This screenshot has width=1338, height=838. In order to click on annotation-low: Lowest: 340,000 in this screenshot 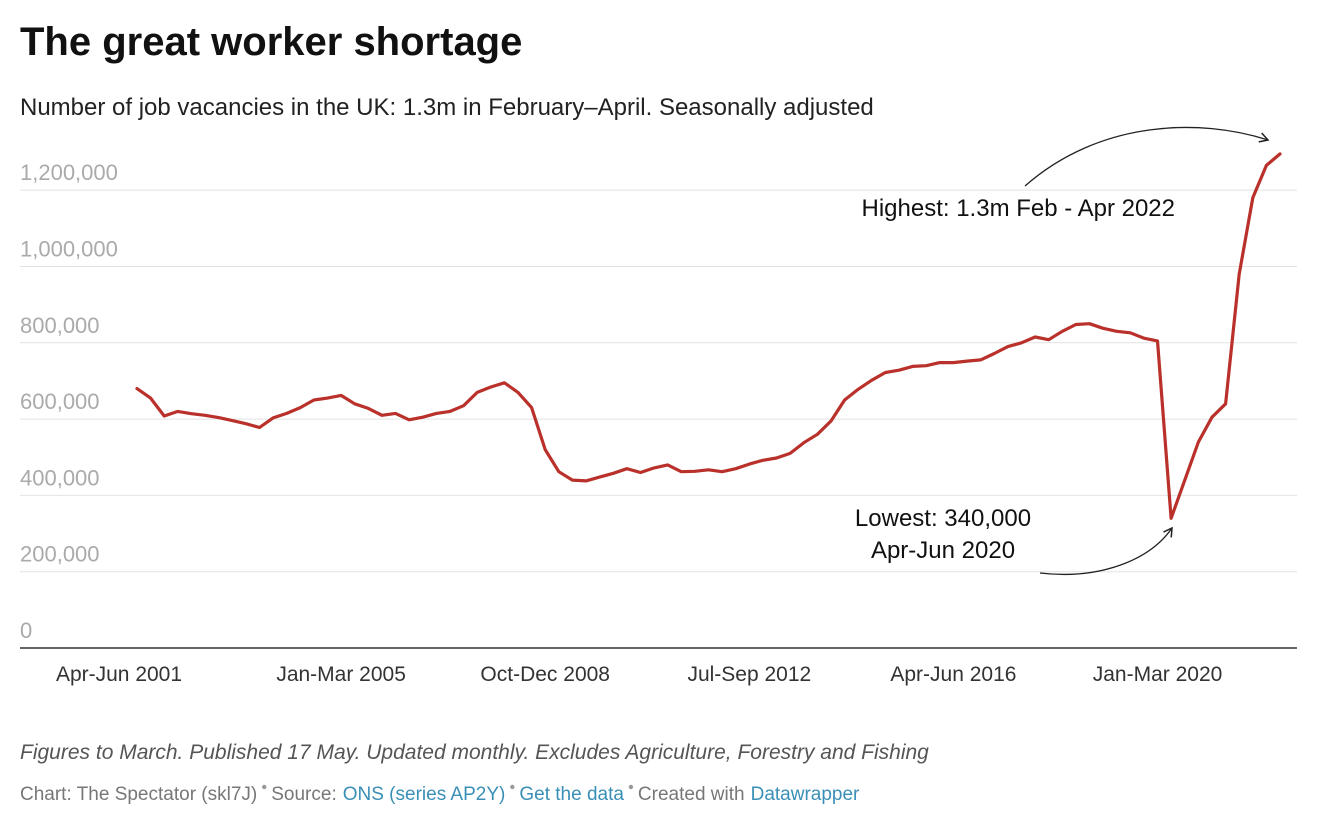, I will do `click(943, 518)`.